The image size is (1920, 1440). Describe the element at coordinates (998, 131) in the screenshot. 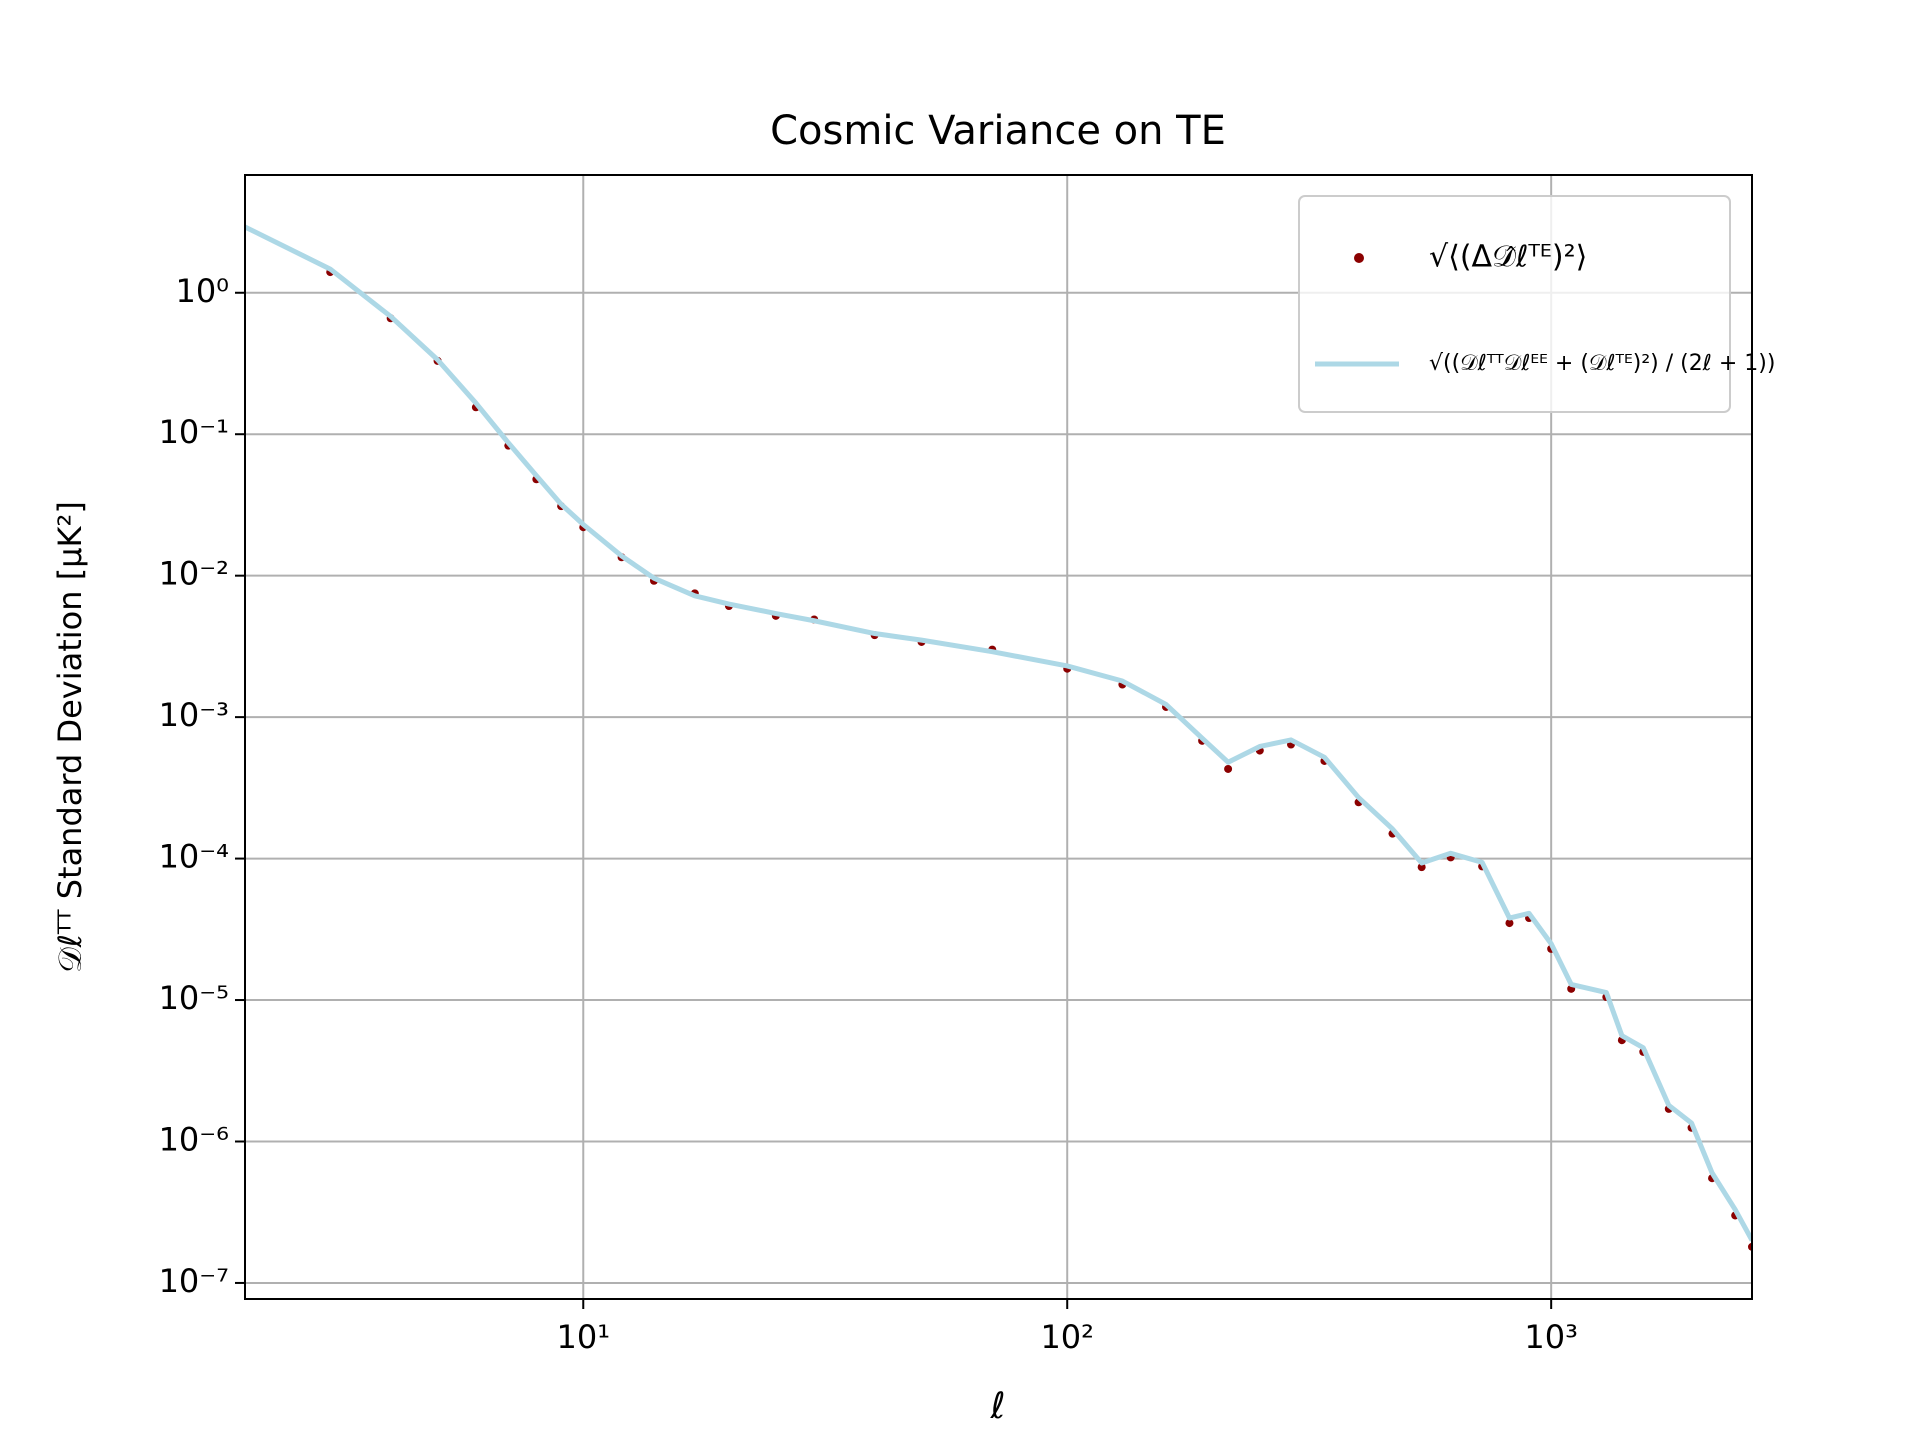

I see `chart-title: Cosmic Variance on TE` at that location.